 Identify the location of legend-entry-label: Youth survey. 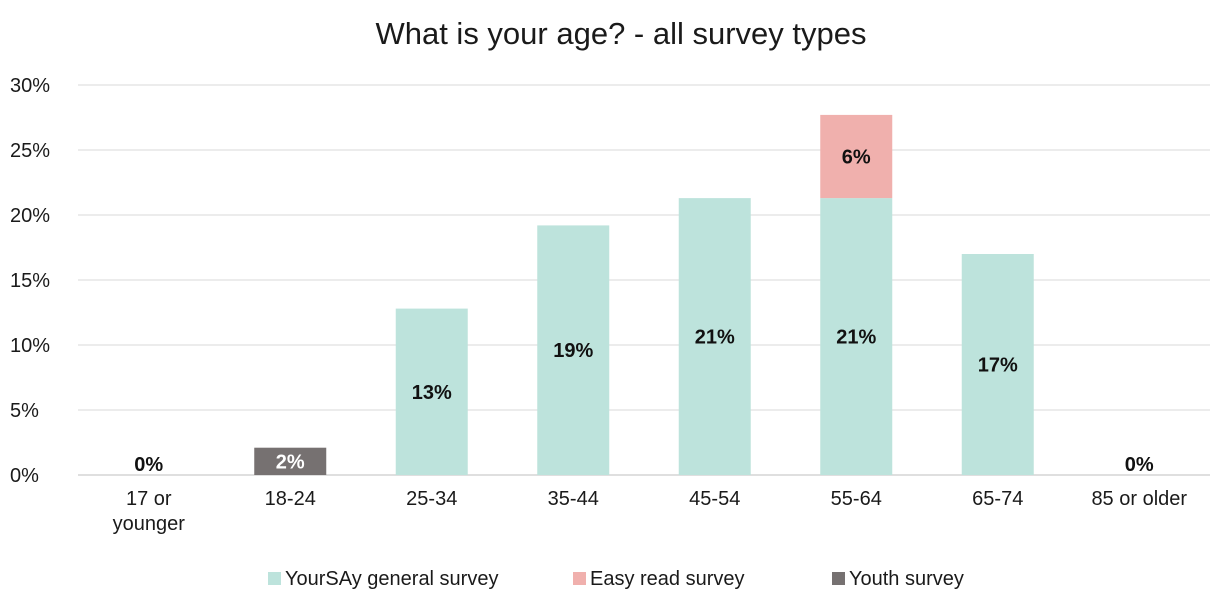
(906, 579).